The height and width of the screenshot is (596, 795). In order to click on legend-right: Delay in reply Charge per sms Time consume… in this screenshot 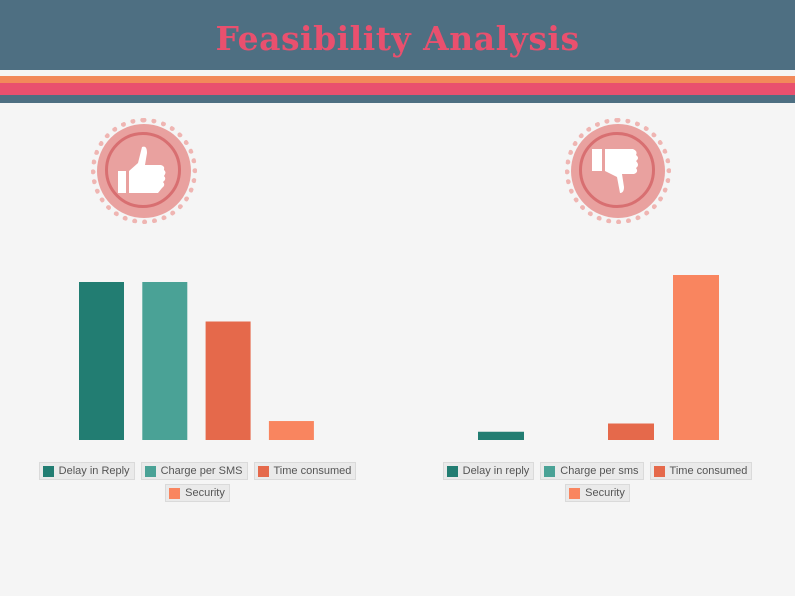, I will do `click(597, 482)`.